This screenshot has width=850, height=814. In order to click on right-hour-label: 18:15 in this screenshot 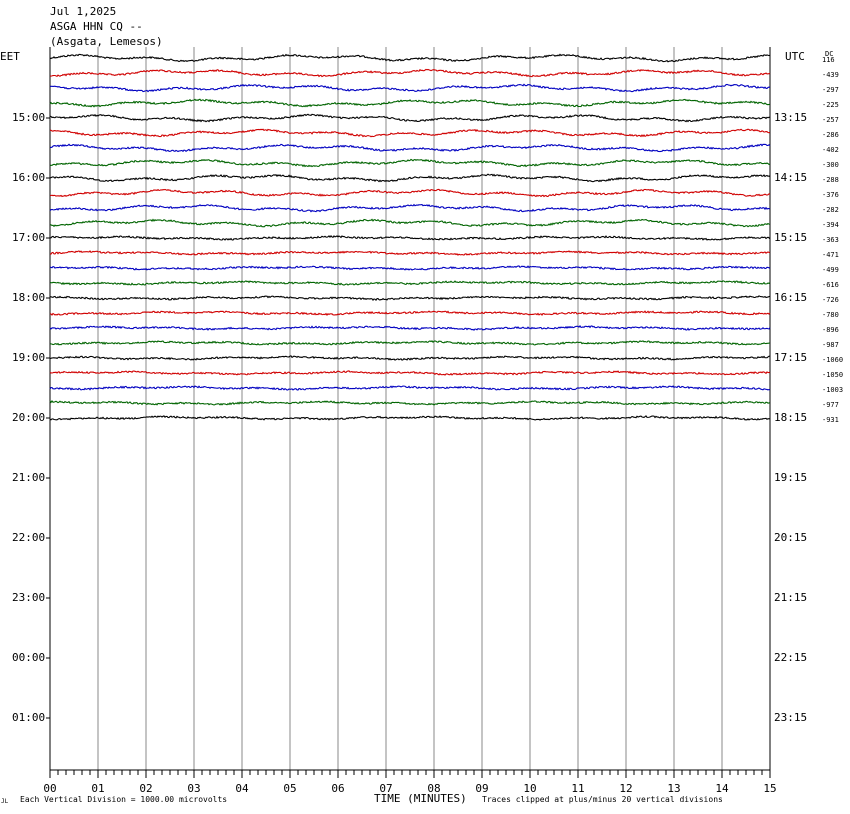, I will do `click(791, 417)`.